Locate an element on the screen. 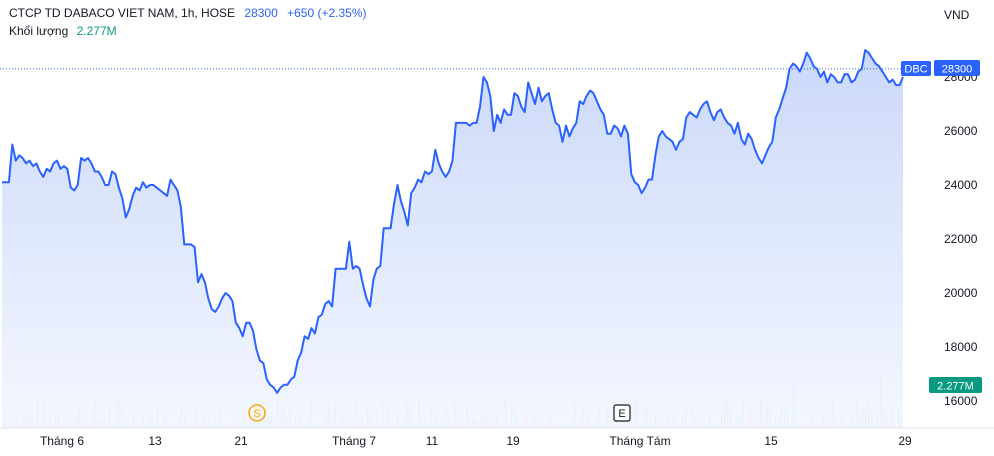 The width and height of the screenshot is (994, 456). volume-value: 2.277M is located at coordinates (96, 31).